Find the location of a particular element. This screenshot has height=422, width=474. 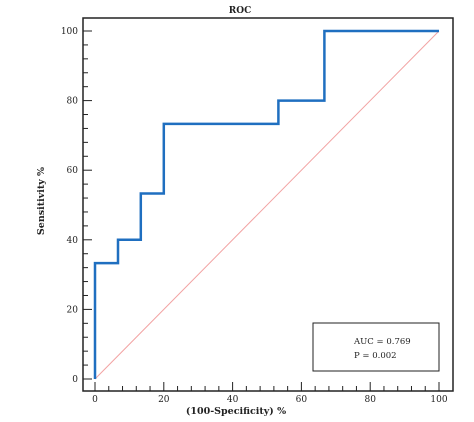

y-tick-label: 20 is located at coordinates (73, 310).